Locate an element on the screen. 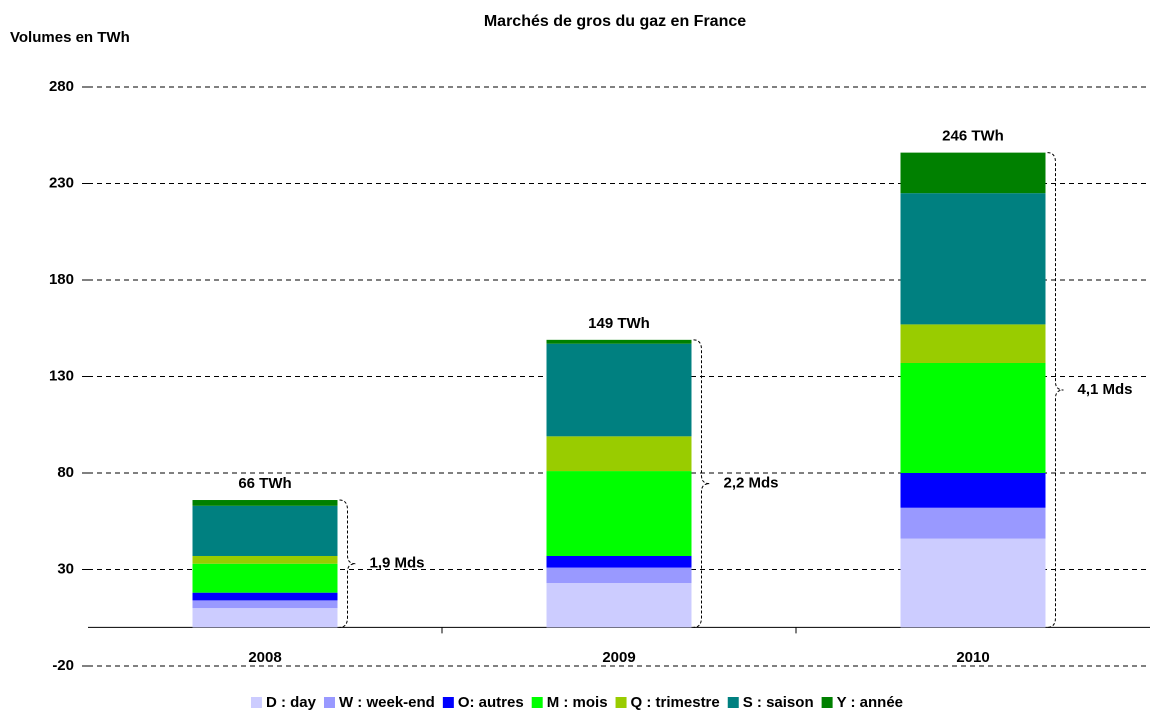 This screenshot has height=718, width=1162. y-tick-label: 80 is located at coordinates (65, 472).